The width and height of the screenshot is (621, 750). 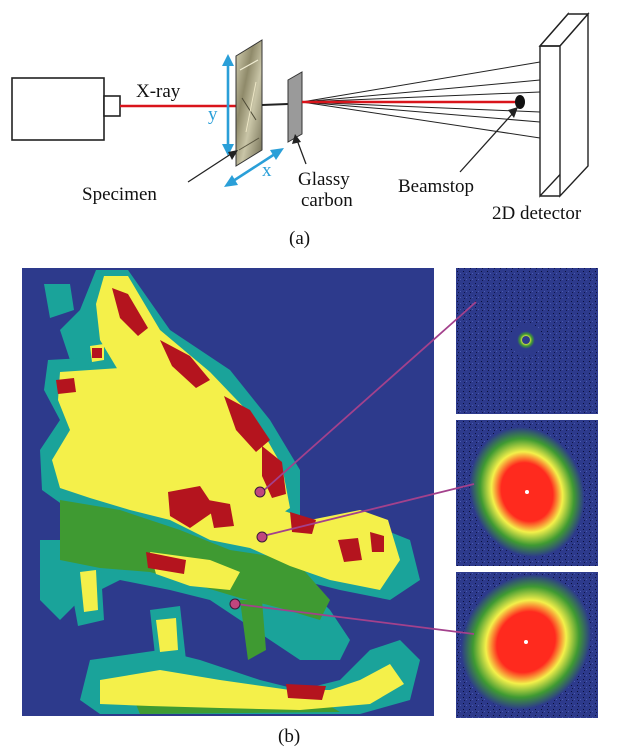 What do you see at coordinates (299, 149) in the screenshot?
I see `glassy-carbon-leader-arrow` at bounding box center [299, 149].